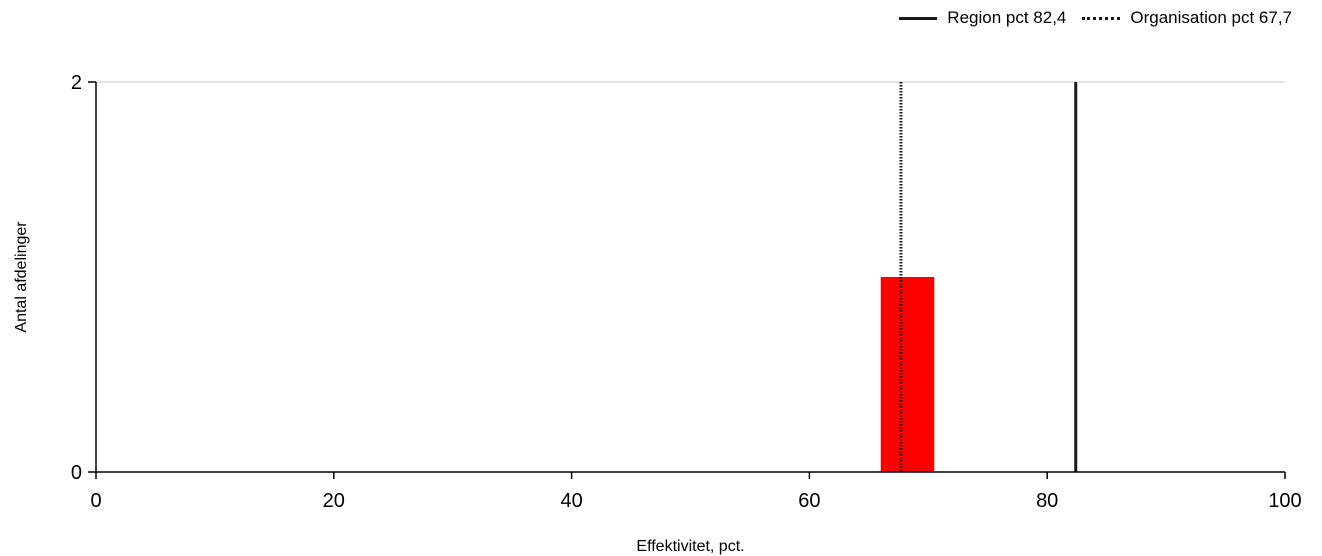  I want to click on reference-line-layer, so click(988, 277).